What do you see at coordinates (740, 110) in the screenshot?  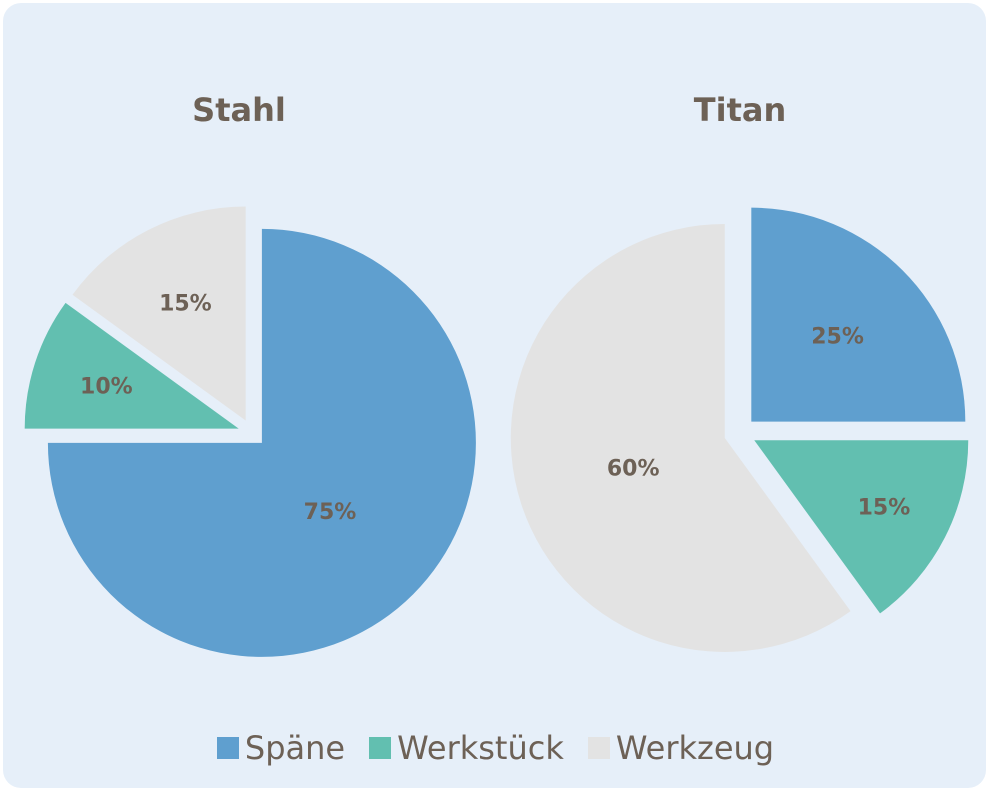 I see `pie-title-titan: Titan` at bounding box center [740, 110].